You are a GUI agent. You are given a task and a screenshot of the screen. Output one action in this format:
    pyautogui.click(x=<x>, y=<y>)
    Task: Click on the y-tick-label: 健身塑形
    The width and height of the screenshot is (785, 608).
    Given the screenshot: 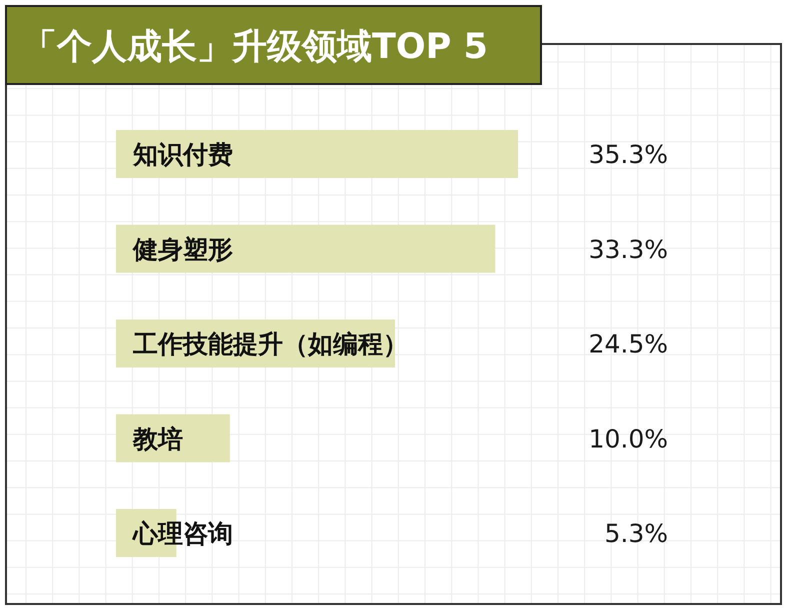 What is the action you would take?
    pyautogui.click(x=182, y=249)
    